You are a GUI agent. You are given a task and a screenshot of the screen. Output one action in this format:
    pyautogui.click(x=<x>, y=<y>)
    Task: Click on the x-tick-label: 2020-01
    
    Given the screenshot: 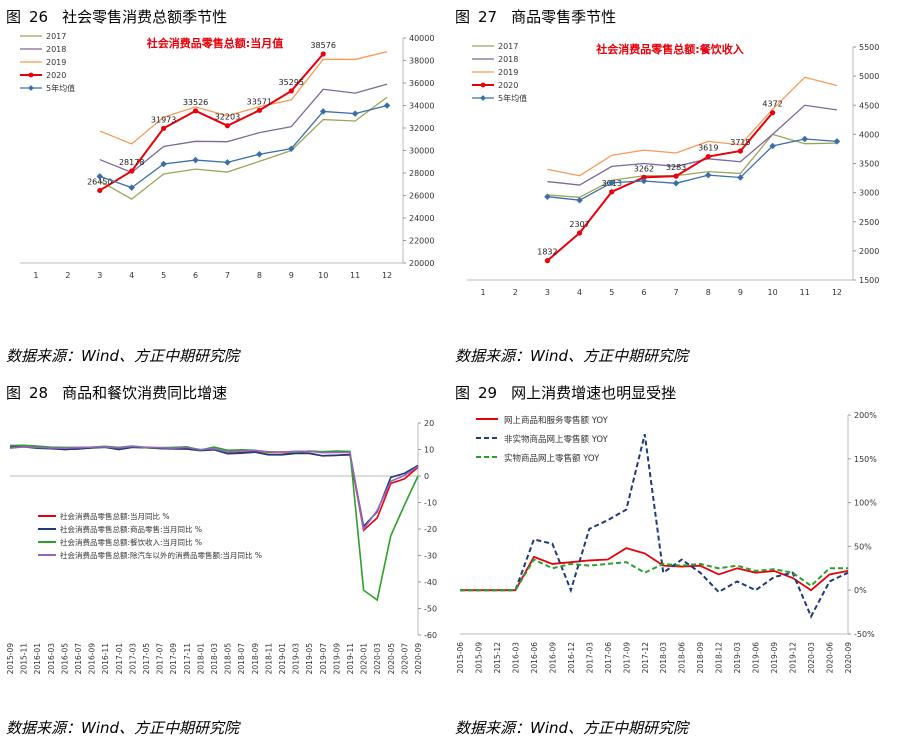 What is the action you would take?
    pyautogui.click(x=364, y=659)
    